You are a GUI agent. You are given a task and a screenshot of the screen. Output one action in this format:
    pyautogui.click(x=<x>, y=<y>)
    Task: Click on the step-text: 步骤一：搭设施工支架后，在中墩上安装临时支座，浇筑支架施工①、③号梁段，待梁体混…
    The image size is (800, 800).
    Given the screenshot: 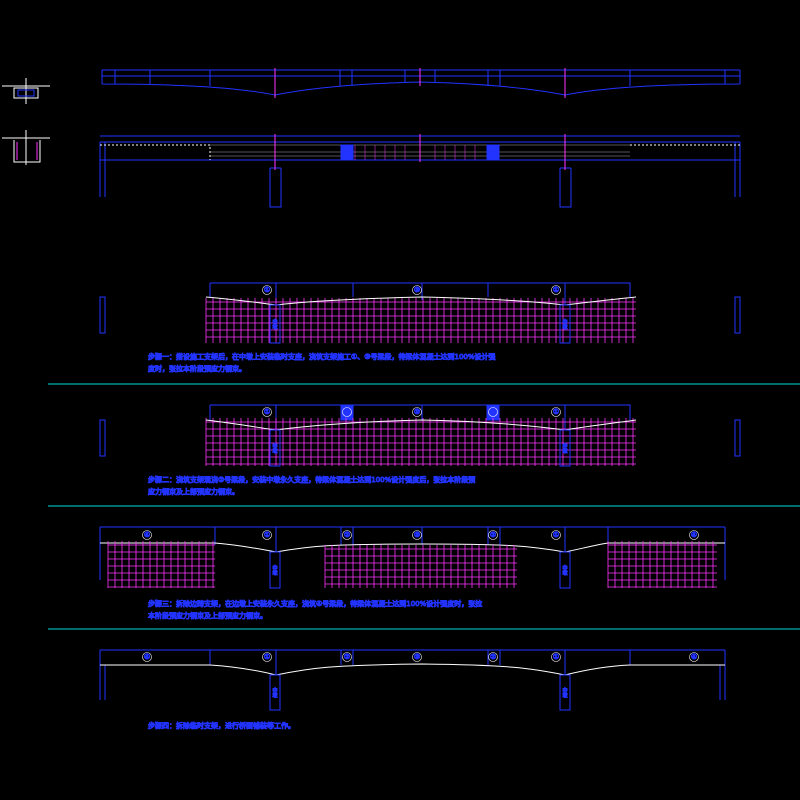 What is the action you would take?
    pyautogui.click(x=322, y=356)
    